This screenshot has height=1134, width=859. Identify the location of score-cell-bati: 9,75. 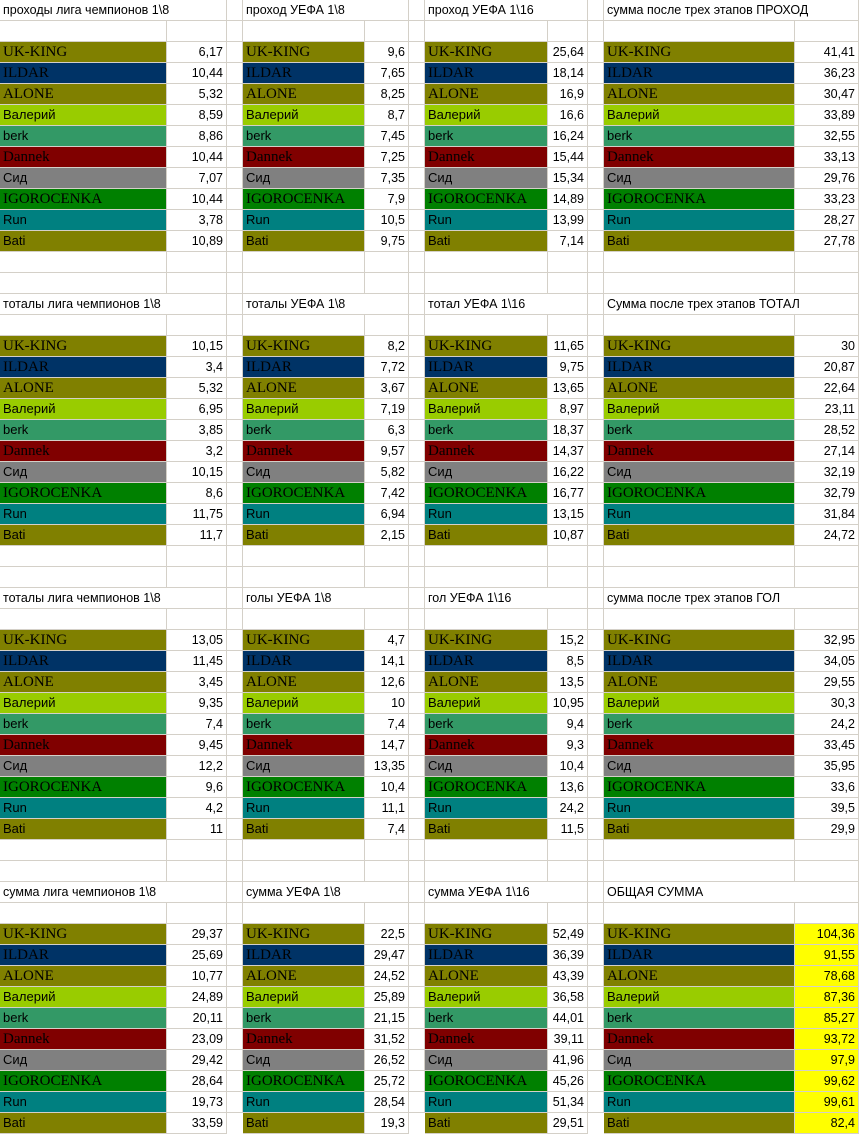
(387, 241).